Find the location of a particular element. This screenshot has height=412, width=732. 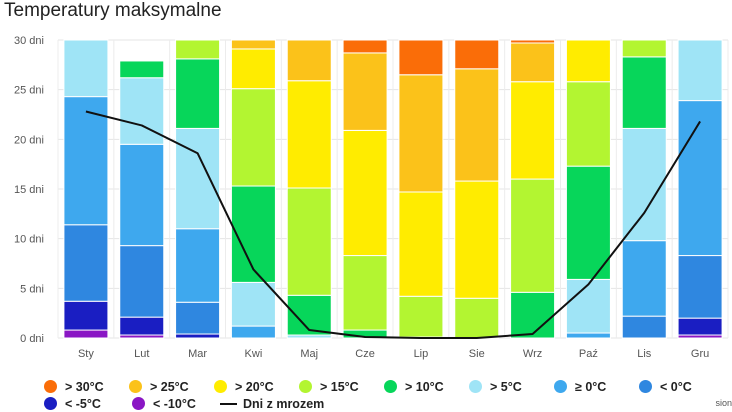

legend-label: > 15°C is located at coordinates (339, 386).